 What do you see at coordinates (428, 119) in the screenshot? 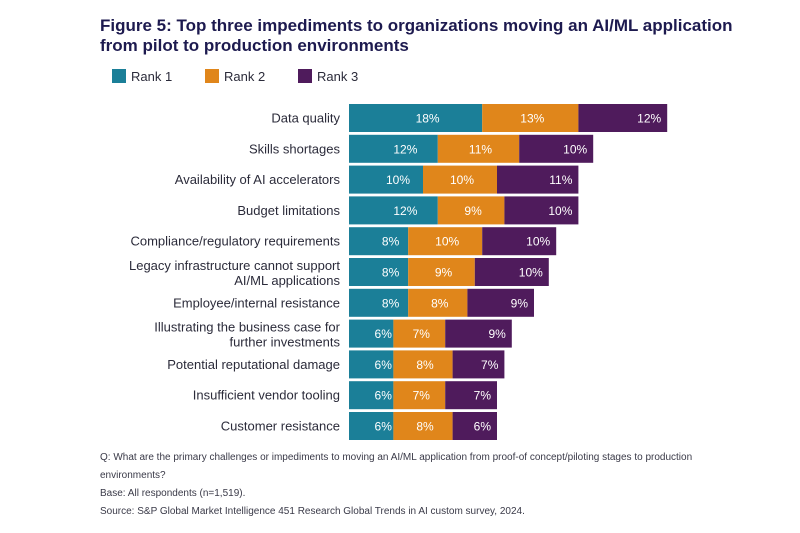
I see `bar-value-label: 18%` at bounding box center [428, 119].